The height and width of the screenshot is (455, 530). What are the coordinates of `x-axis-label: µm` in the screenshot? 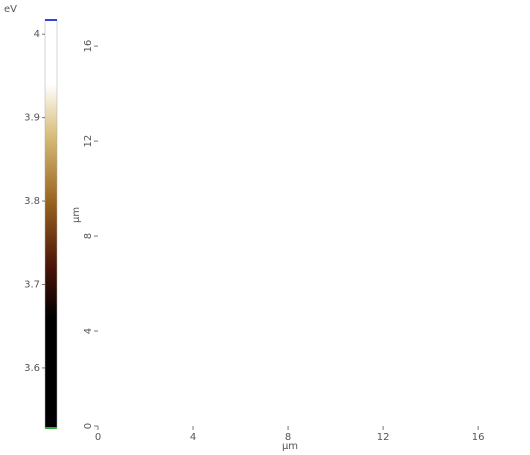 It's located at (290, 446).